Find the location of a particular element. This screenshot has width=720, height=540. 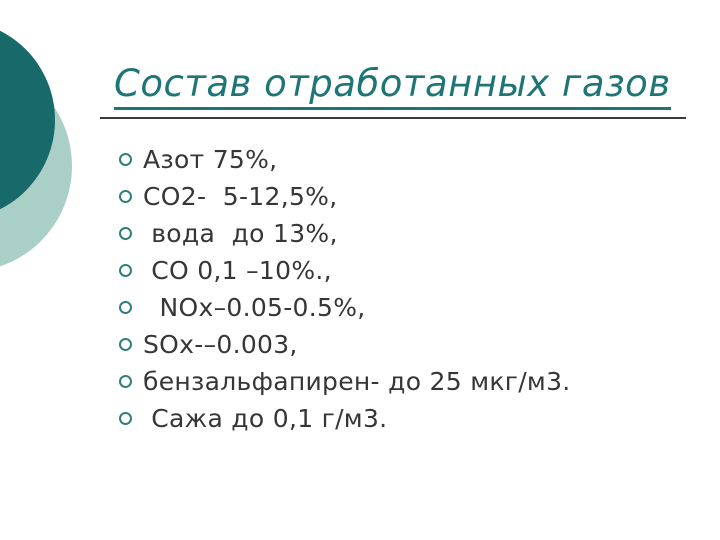

bullet-item-text: Сажа до 0,1 г/м3. is located at coordinates (265, 418).